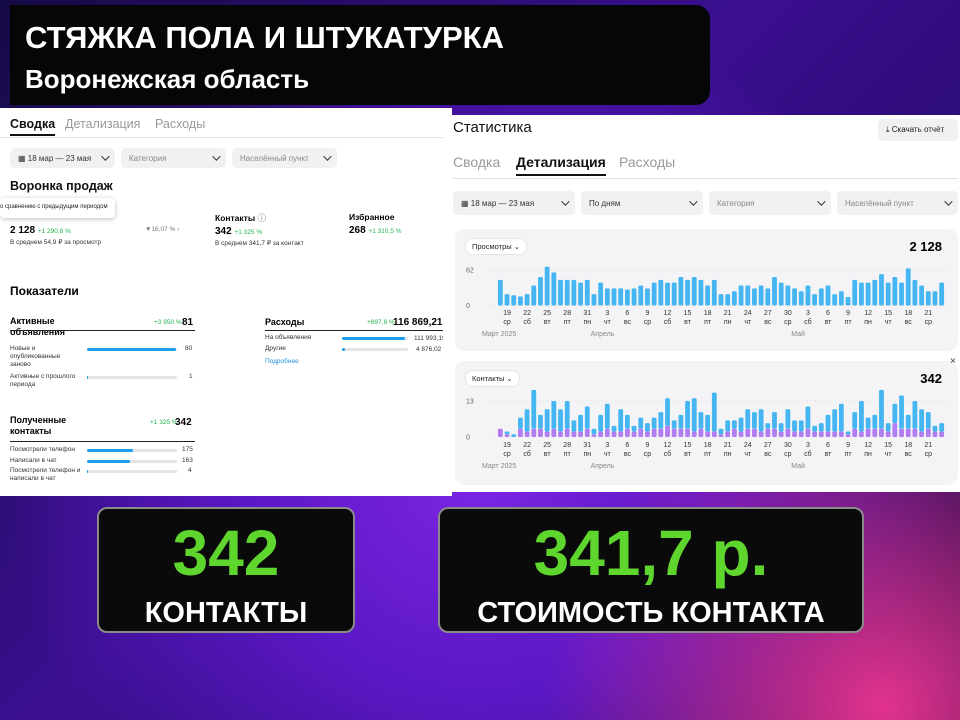 This screenshot has height=720, width=960. What do you see at coordinates (167, 79) in the screenshot?
I see `subtitle: Воронежская область` at bounding box center [167, 79].